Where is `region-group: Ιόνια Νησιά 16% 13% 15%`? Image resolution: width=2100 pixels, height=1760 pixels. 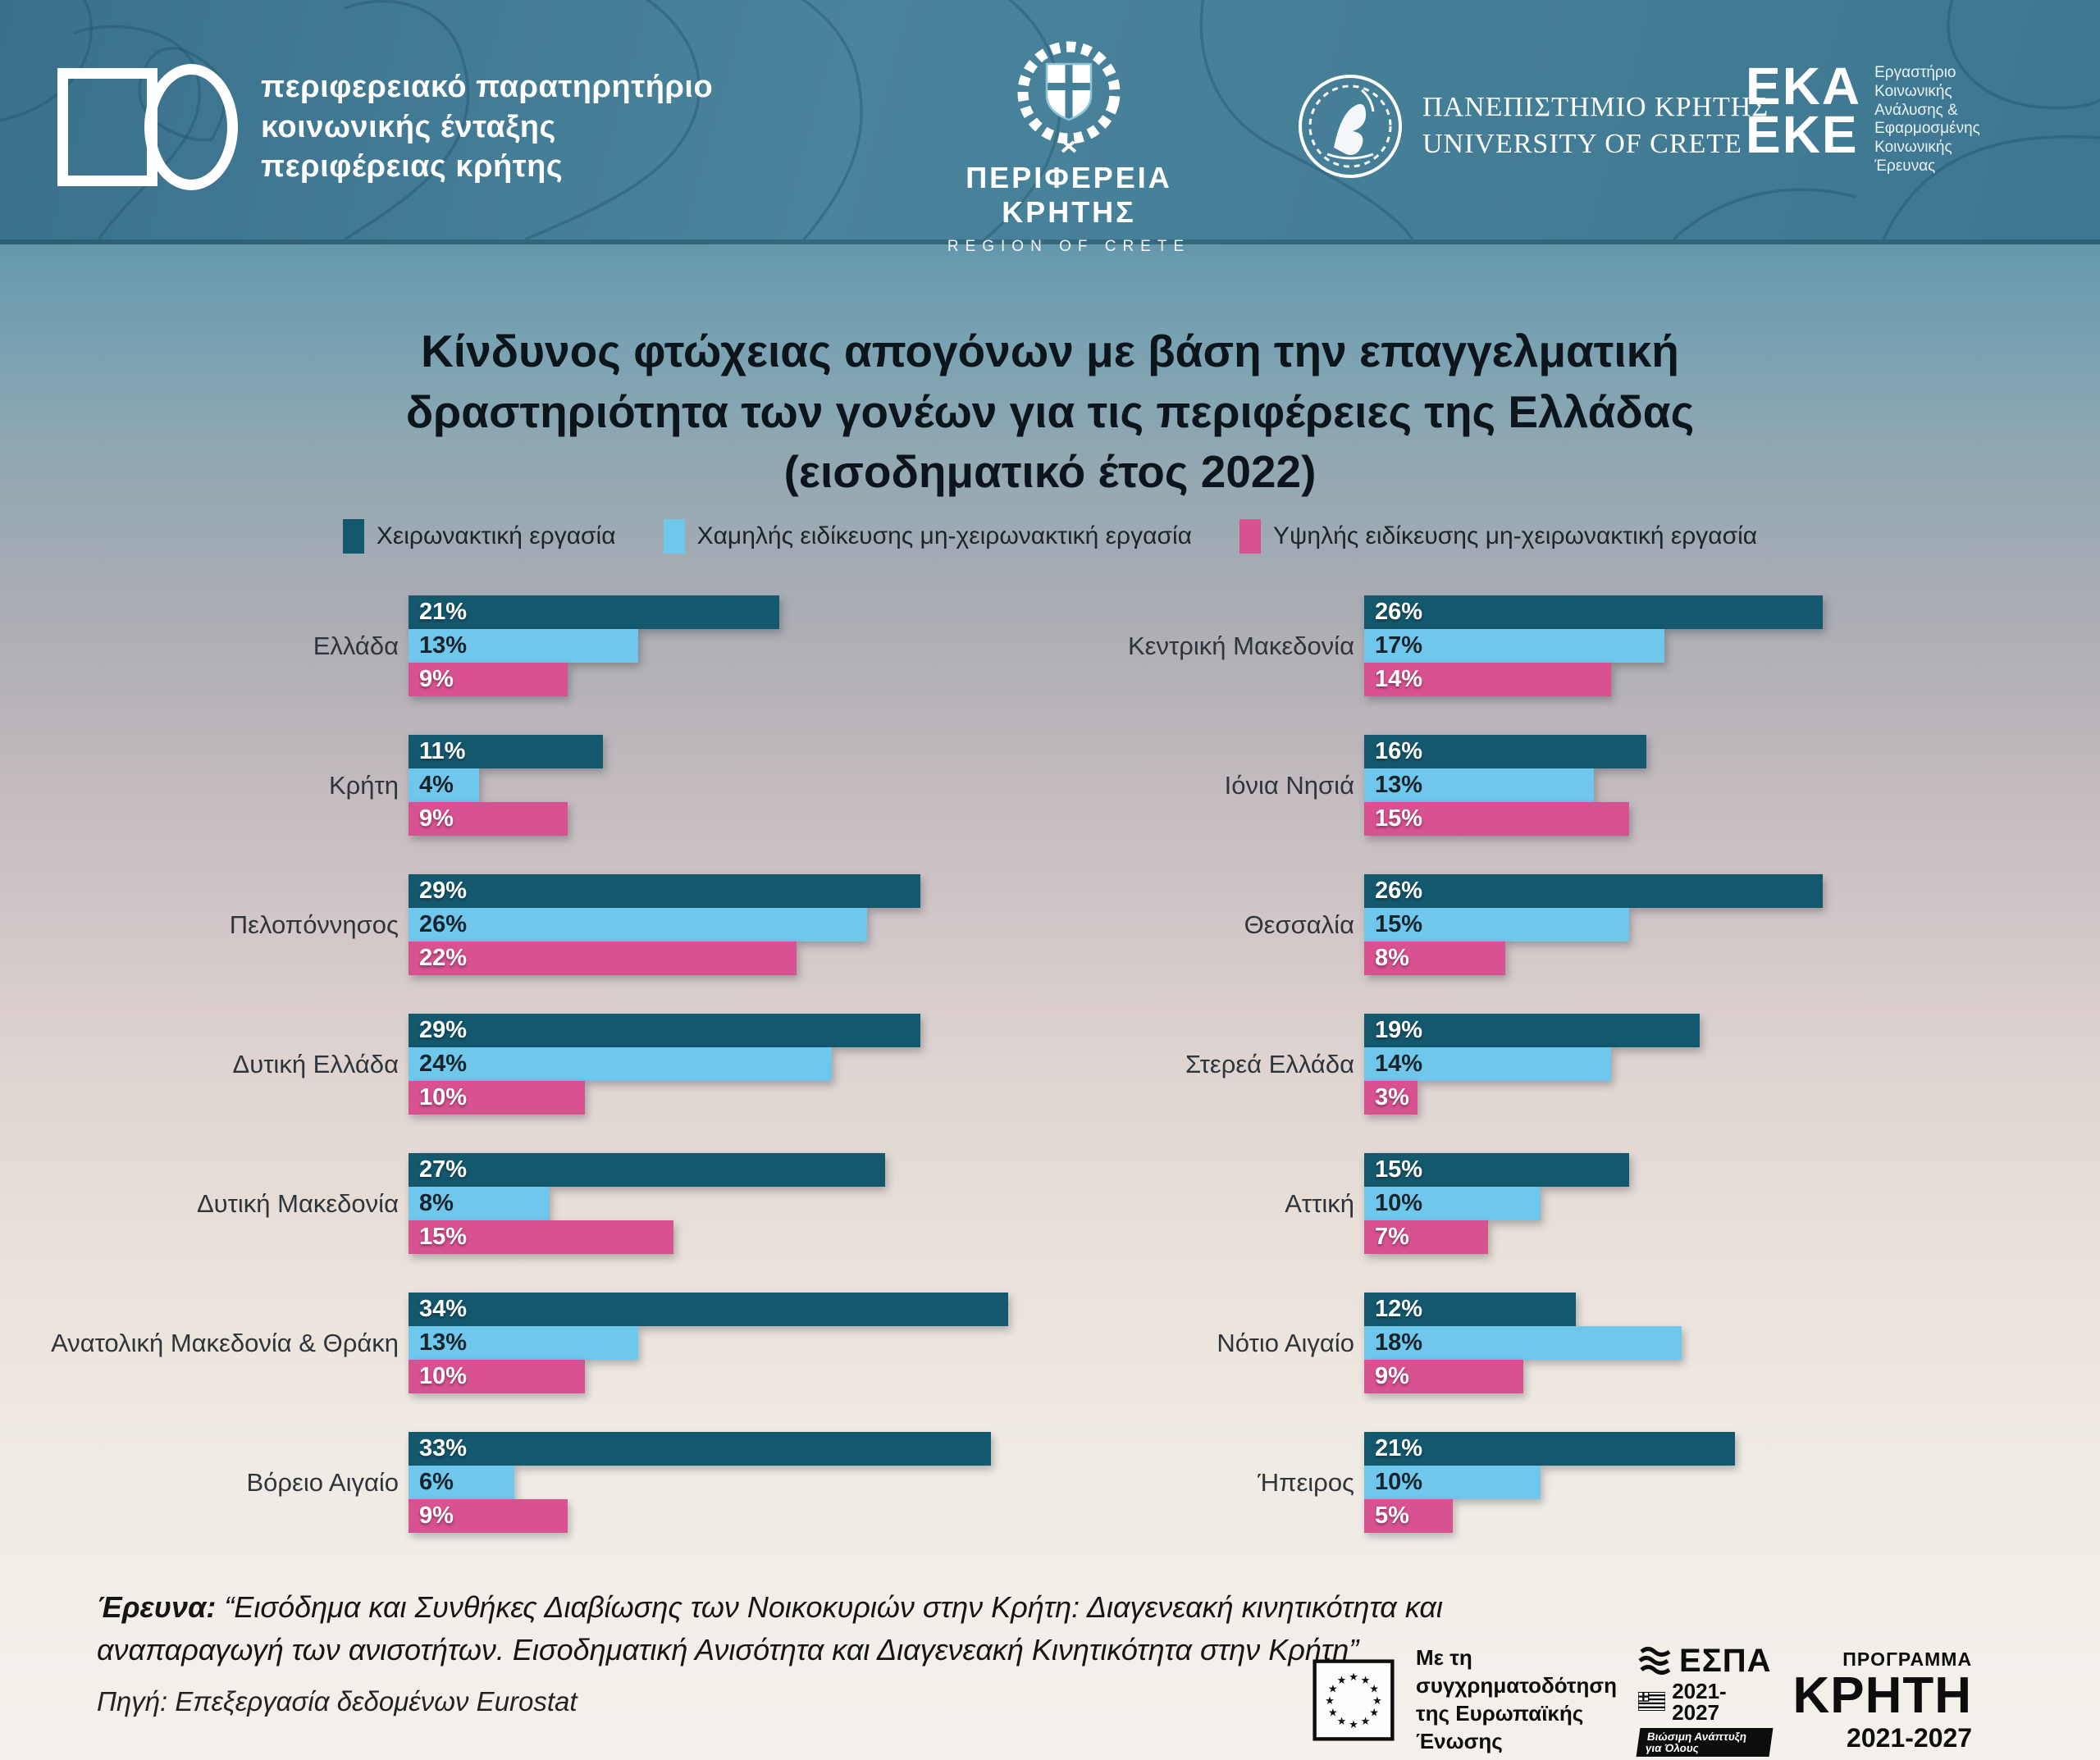 region-group: Ιόνια Νησιά 16% 13% 15% is located at coordinates (1575, 785).